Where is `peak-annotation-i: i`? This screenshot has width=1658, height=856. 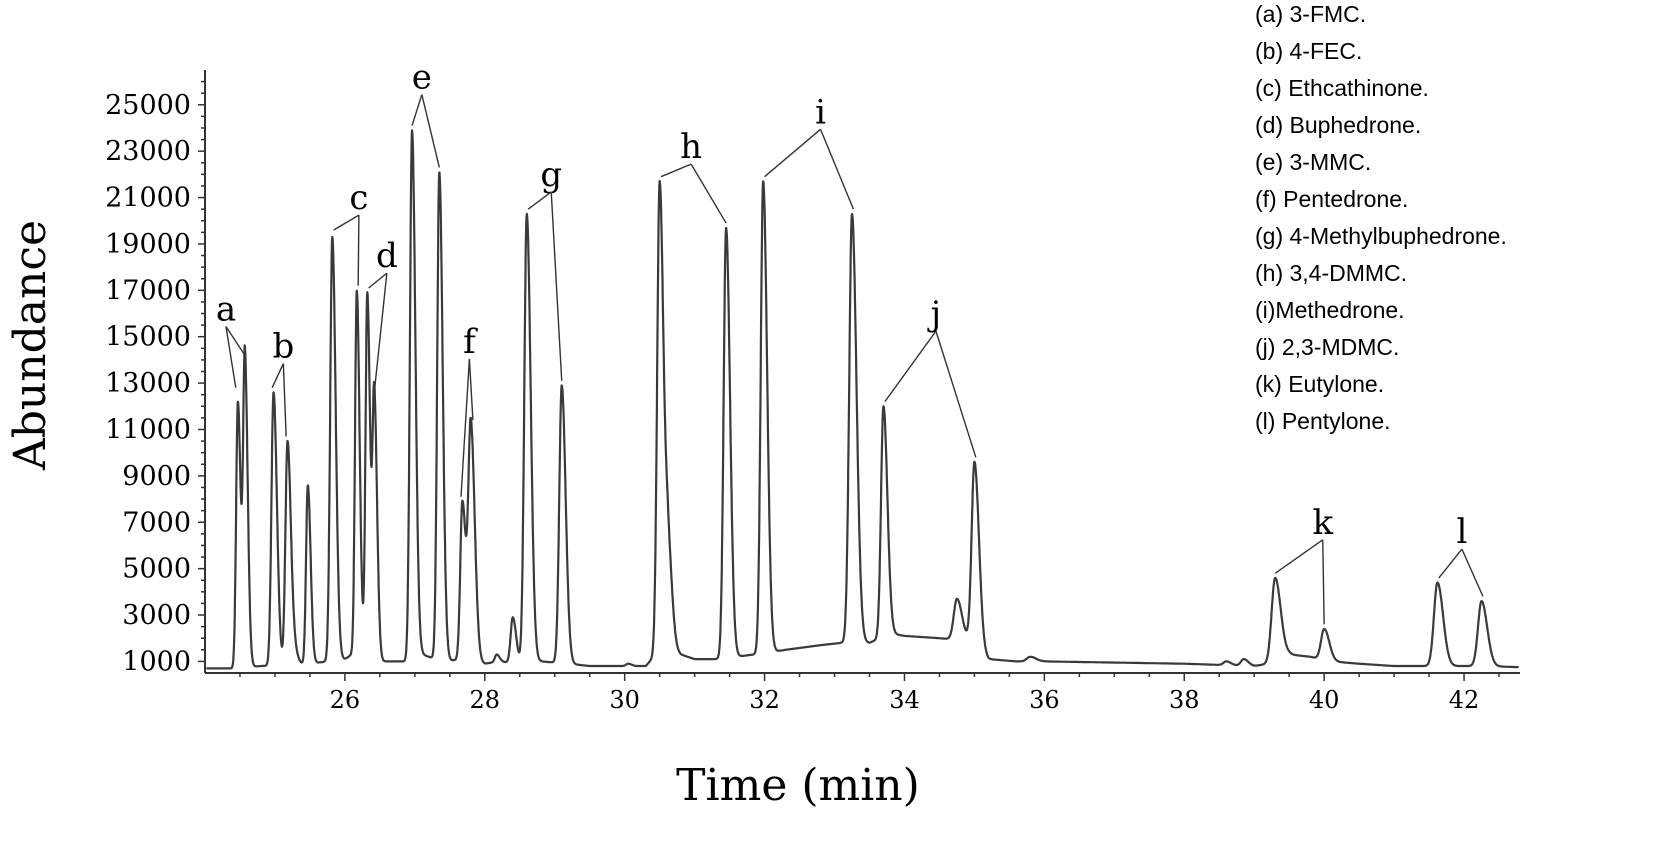
peak-annotation-i: i is located at coordinates (809, 151).